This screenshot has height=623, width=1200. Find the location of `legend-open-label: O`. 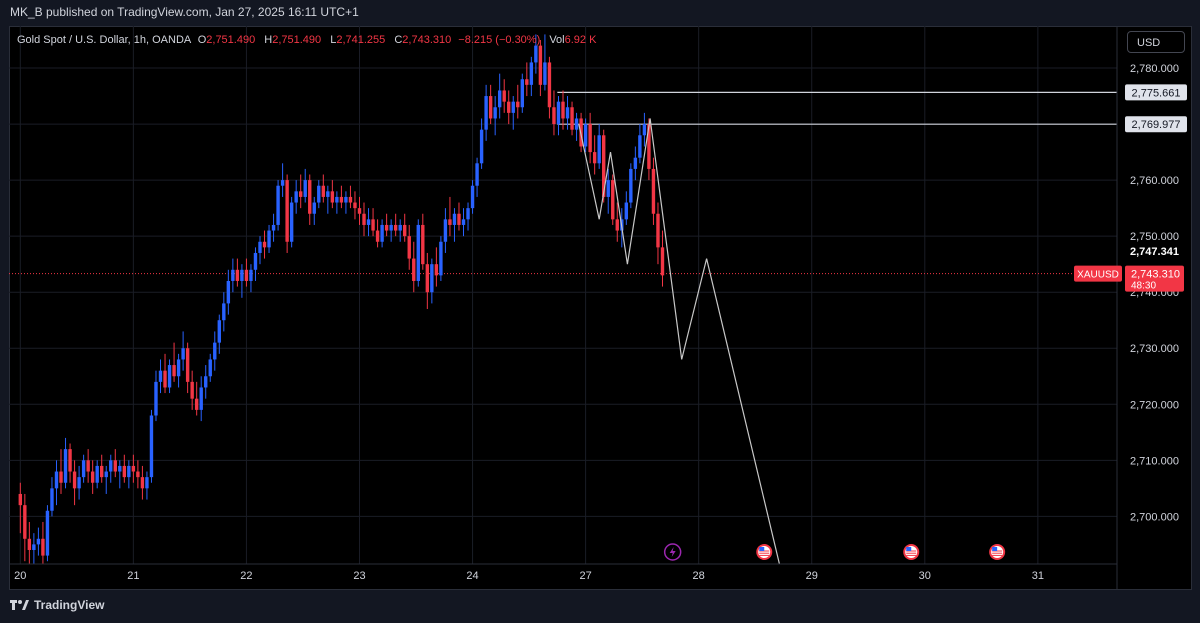

legend-open-label: O is located at coordinates (202, 40).